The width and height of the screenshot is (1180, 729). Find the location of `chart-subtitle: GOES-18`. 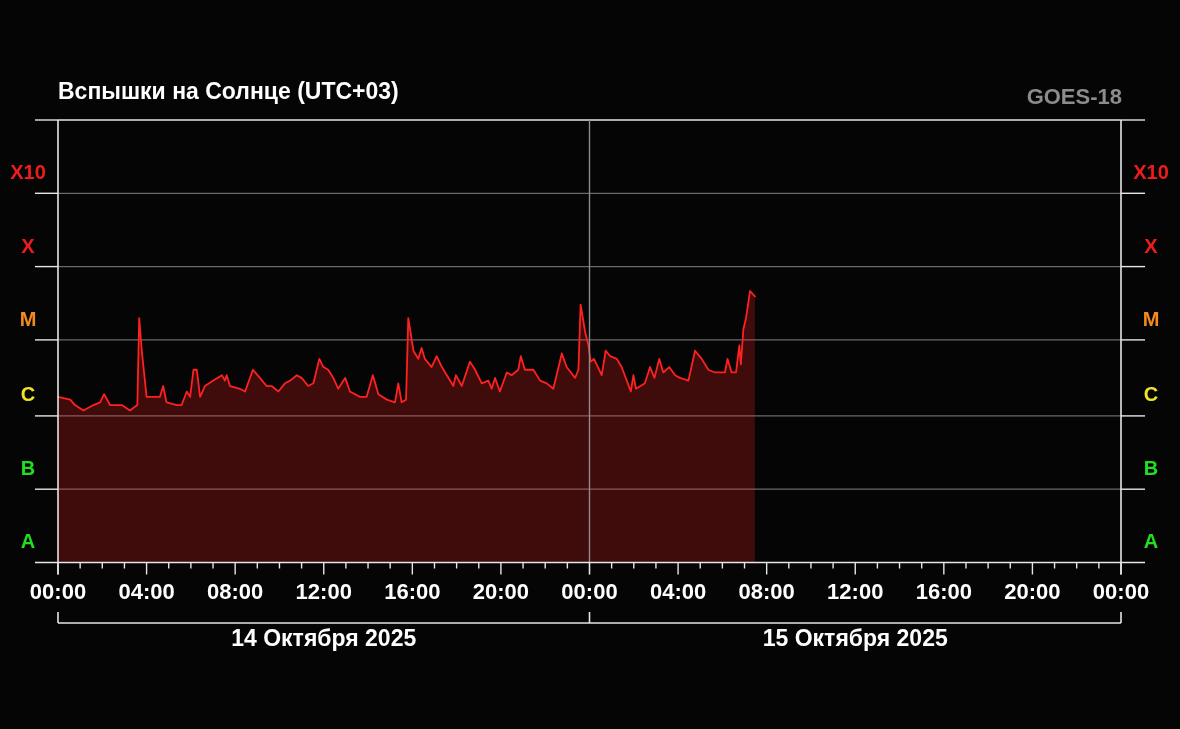

chart-subtitle: GOES-18 is located at coordinates (1074, 96).